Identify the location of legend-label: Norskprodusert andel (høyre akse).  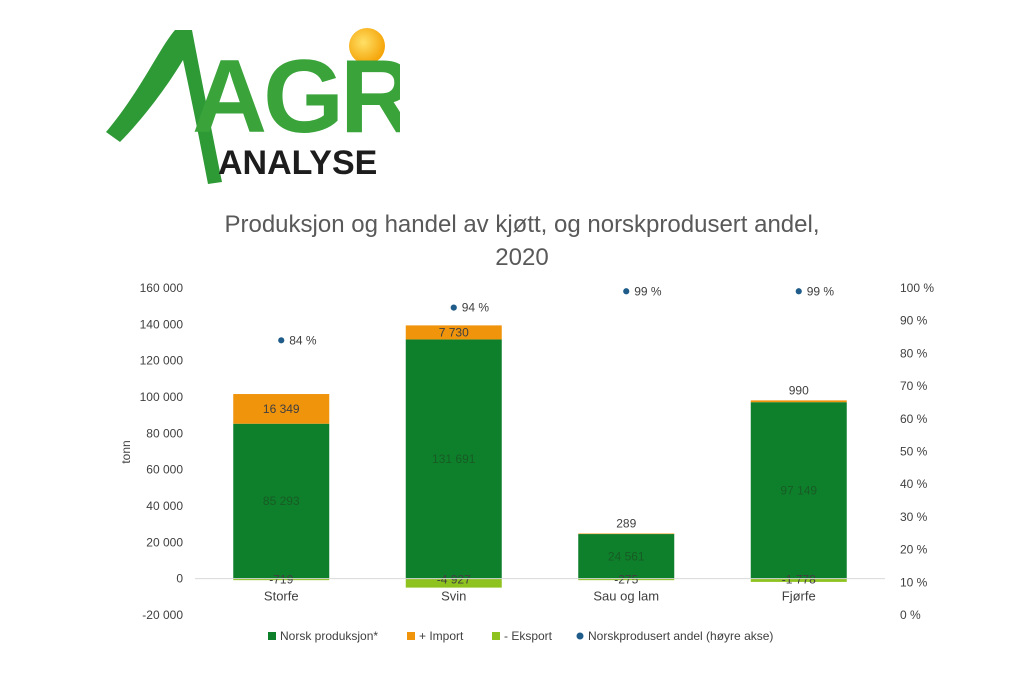
(680, 636).